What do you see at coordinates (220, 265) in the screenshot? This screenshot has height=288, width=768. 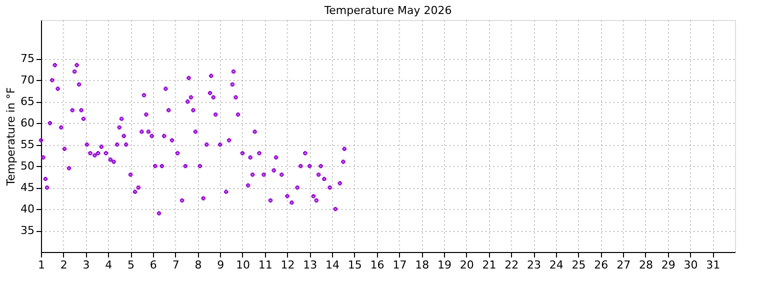 I see `x-tick-label: 9` at bounding box center [220, 265].